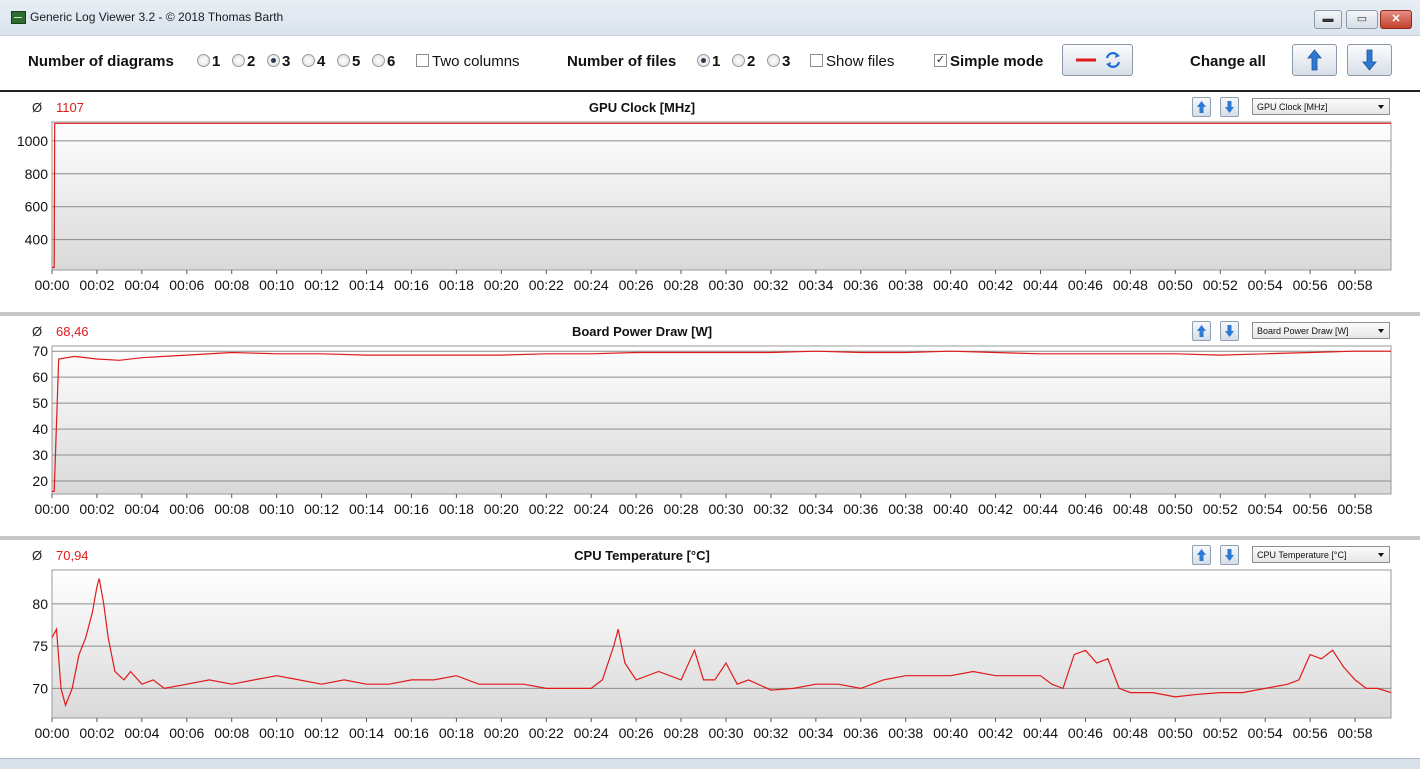 Image resolution: width=1420 pixels, height=769 pixels. Describe the element at coordinates (725, 733) in the screenshot. I see `x-tick-label: 00:30` at that location.